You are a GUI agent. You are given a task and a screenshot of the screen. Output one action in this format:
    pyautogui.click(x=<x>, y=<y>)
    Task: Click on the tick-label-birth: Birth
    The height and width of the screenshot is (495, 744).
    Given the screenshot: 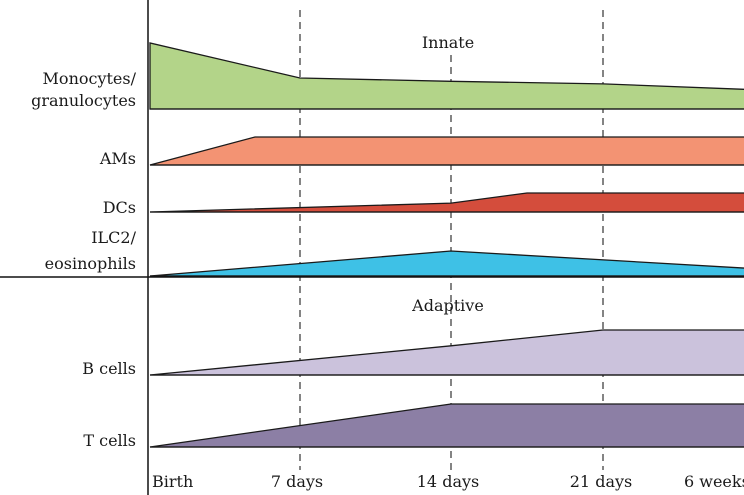 What is the action you would take?
    pyautogui.click(x=172, y=481)
    